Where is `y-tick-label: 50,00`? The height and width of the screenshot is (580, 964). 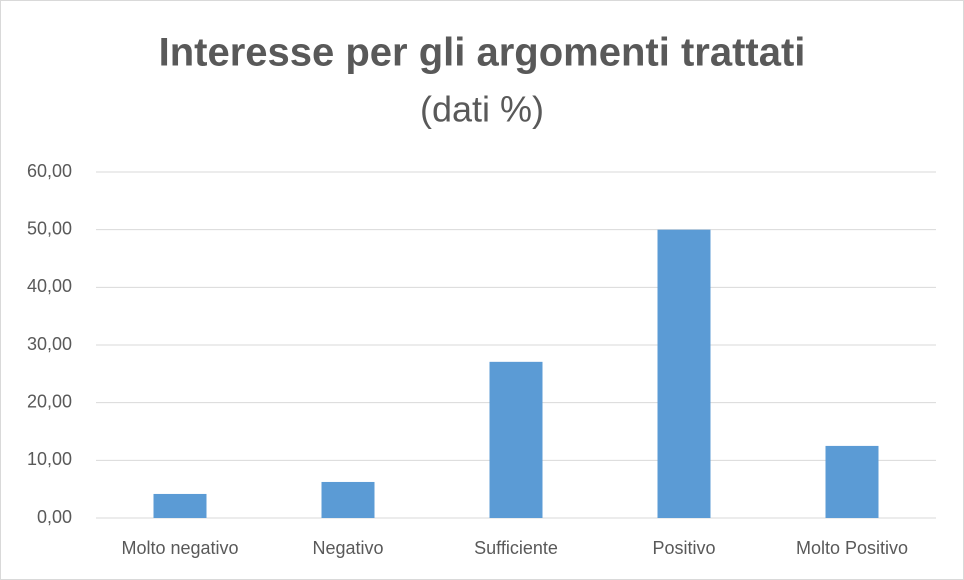 y-tick-label: 50,00 is located at coordinates (49, 228).